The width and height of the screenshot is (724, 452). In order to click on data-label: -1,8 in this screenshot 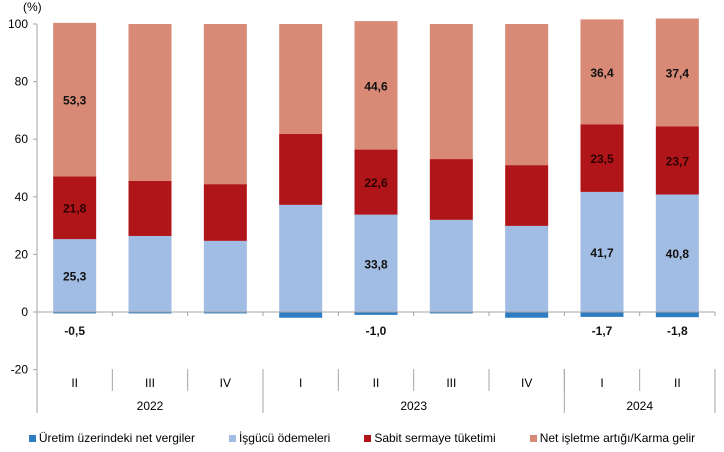, I will do `click(677, 331)`.